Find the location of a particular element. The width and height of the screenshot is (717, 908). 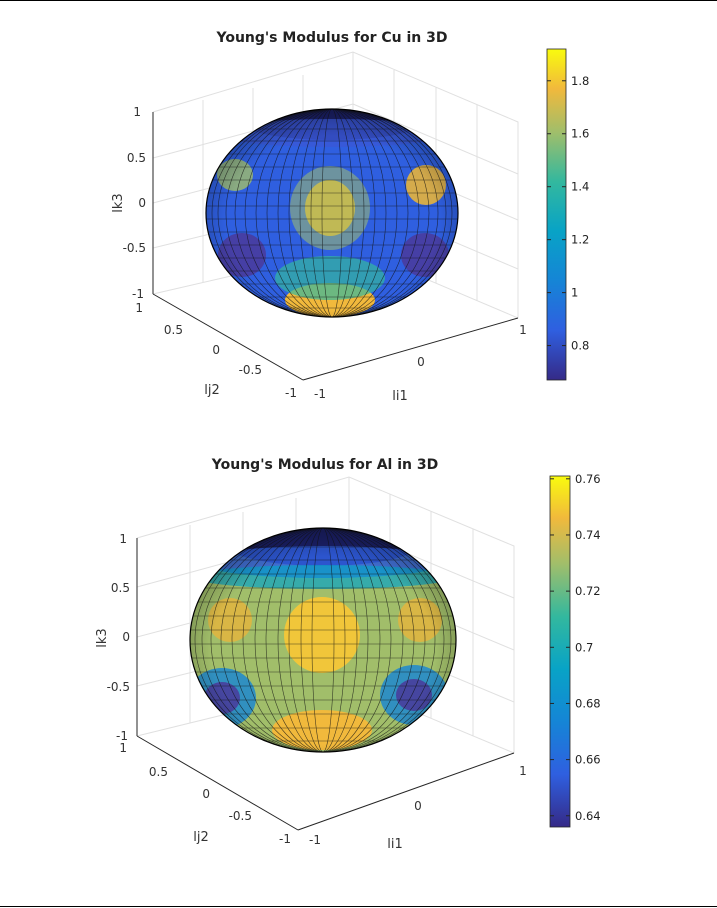

colorbar-tick-label: 1.4 is located at coordinates (580, 187).